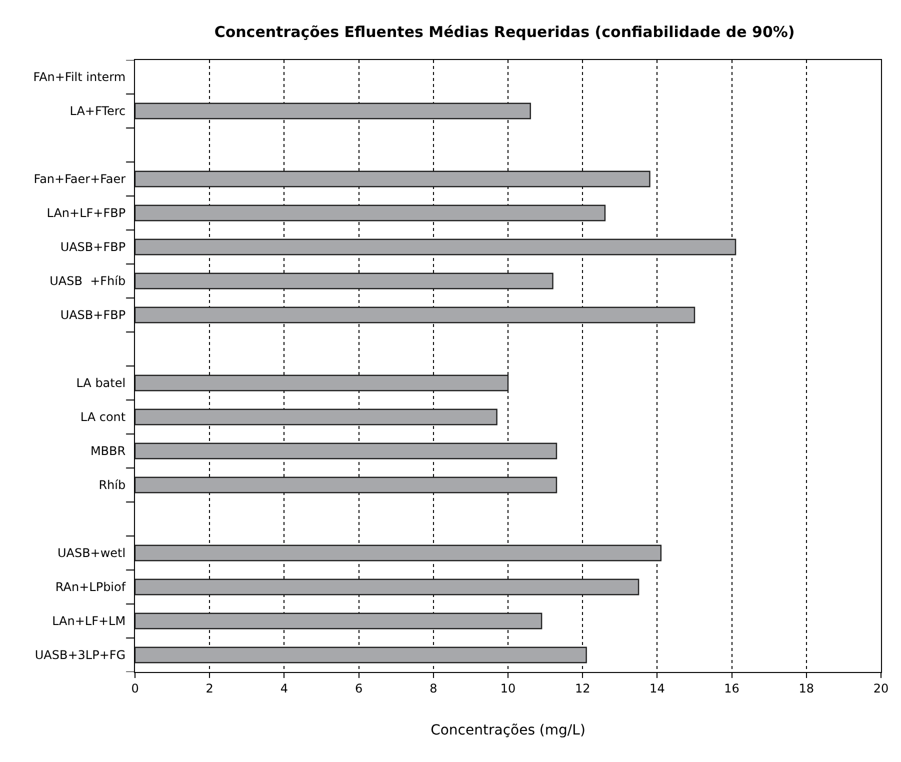  I want to click on y-tick-label: LAn+LF+LM, so click(89, 621).